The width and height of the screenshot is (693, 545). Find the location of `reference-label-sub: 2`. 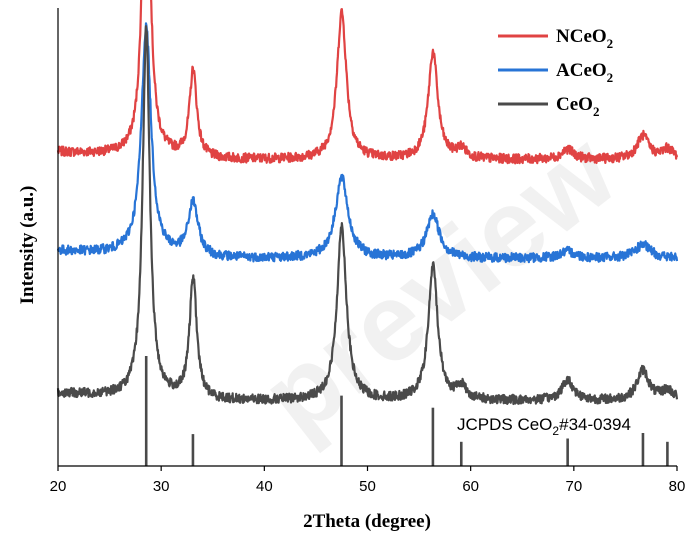

reference-label-sub: 2 is located at coordinates (555, 431).